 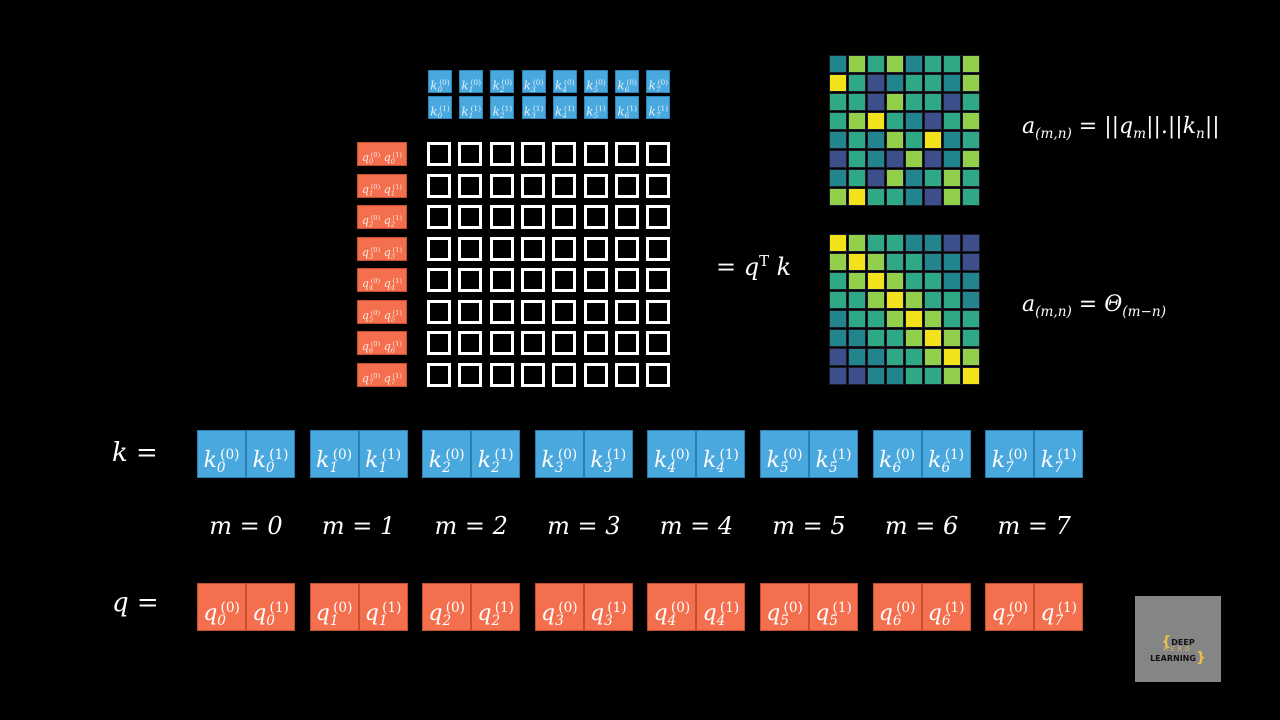 What do you see at coordinates (627, 116) in the screenshot?
I see `symbol-index: 6` at bounding box center [627, 116].